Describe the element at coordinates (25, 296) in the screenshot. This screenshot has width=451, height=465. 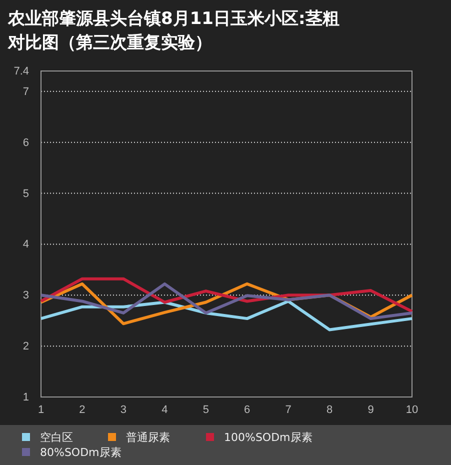
I see `y-tick-label: 3` at that location.